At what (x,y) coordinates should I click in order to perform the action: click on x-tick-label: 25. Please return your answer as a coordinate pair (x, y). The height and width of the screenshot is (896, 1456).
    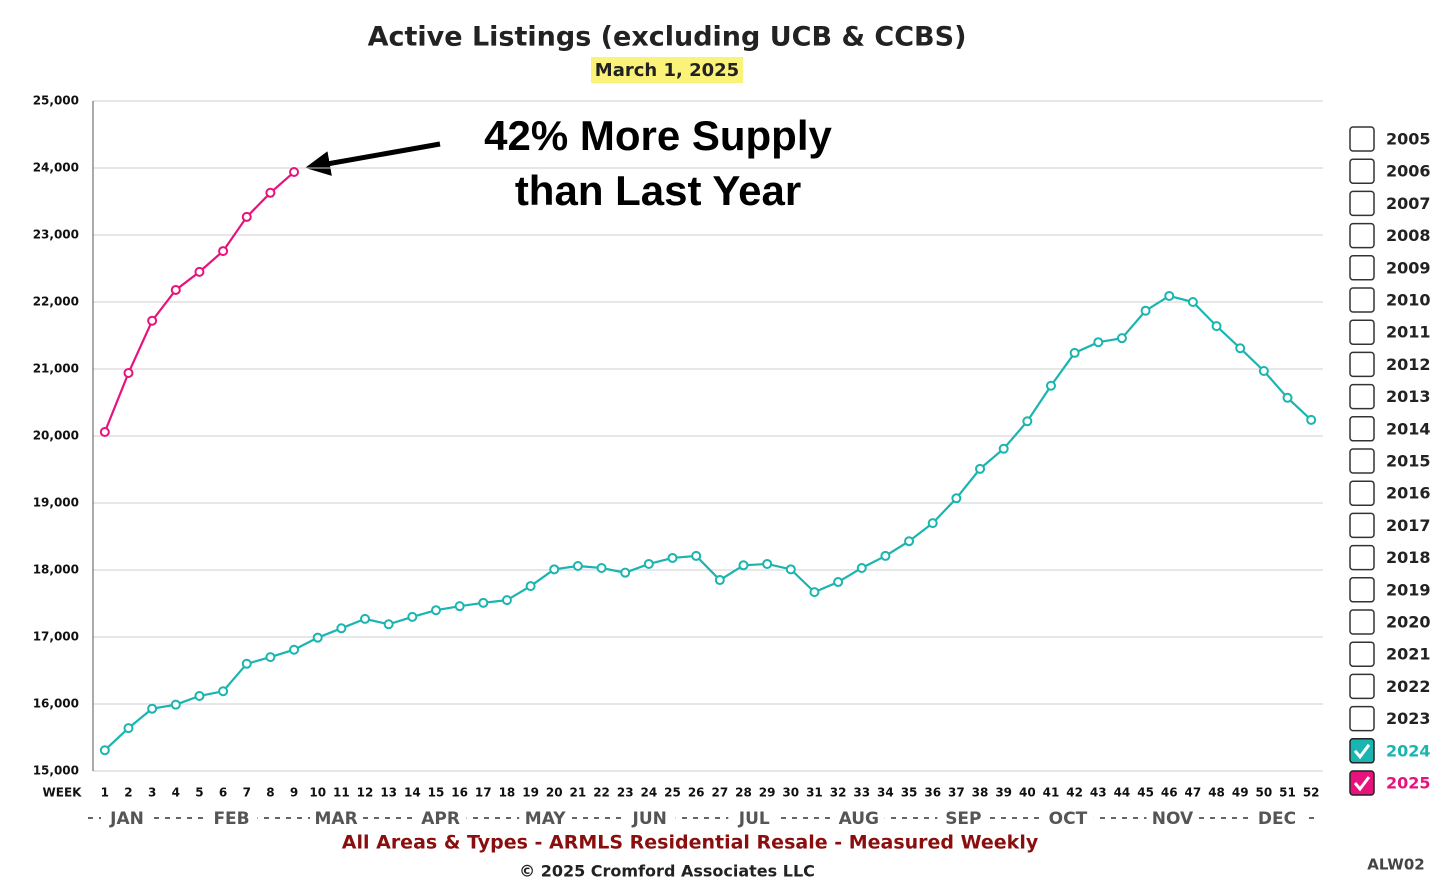
    Looking at the image, I should click on (672, 793).